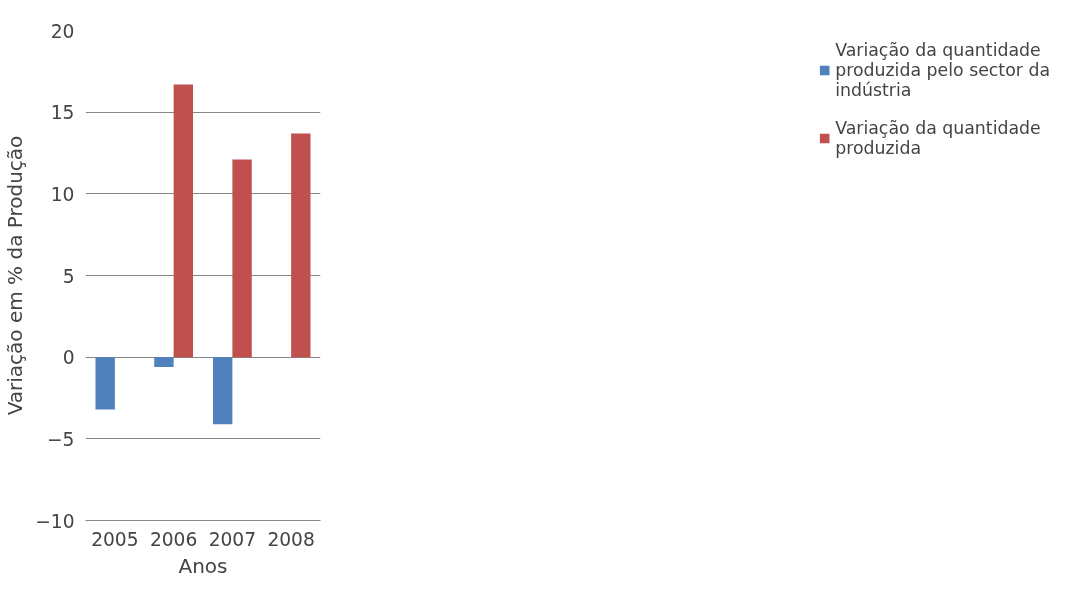 This screenshot has width=1070, height=590. Describe the element at coordinates (62, 113) in the screenshot. I see `y-tick-label: 15` at that location.